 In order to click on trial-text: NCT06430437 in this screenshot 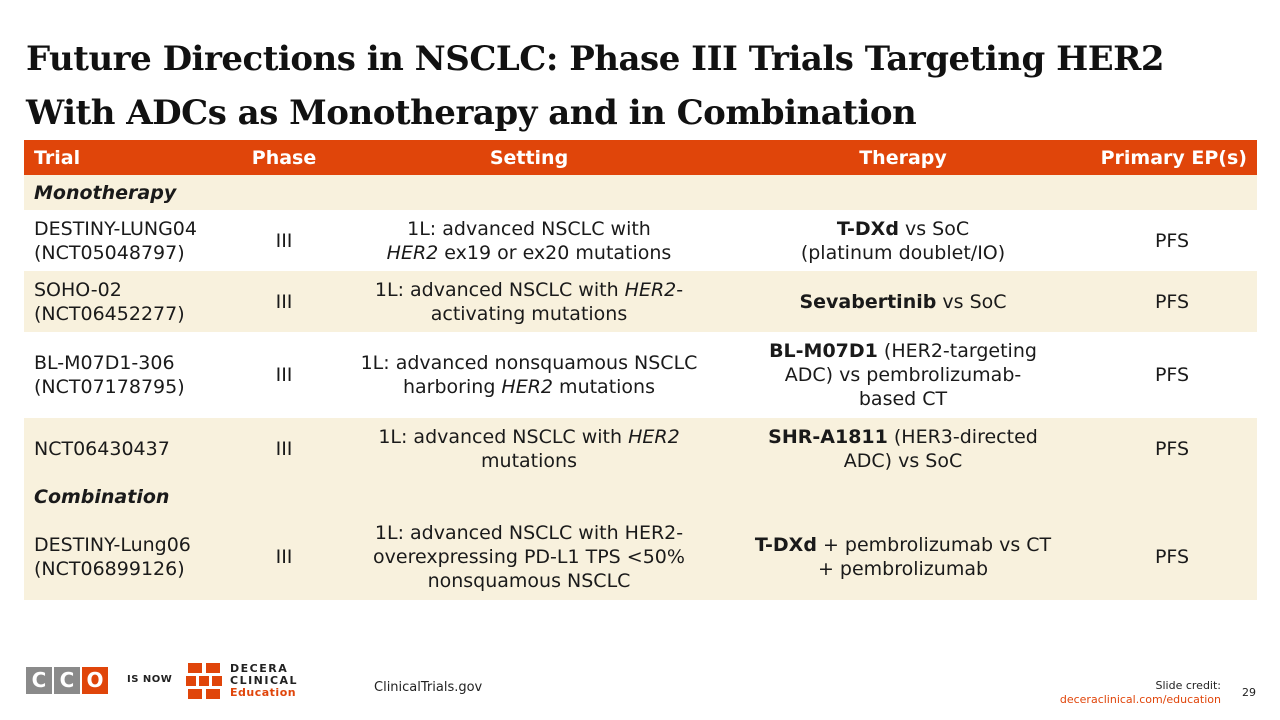, I will do `click(102, 448)`.